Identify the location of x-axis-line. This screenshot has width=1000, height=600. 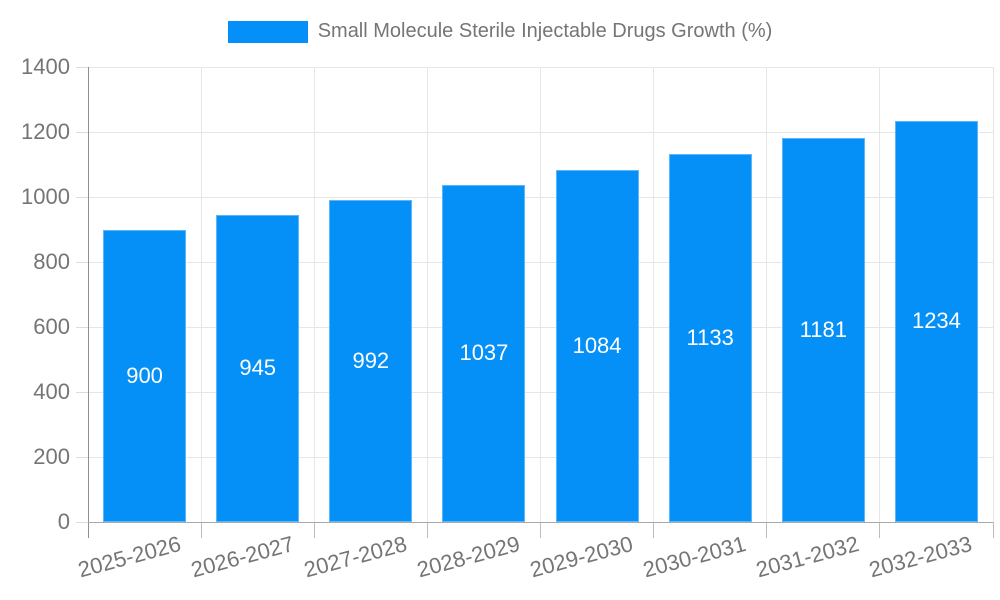
(540, 522).